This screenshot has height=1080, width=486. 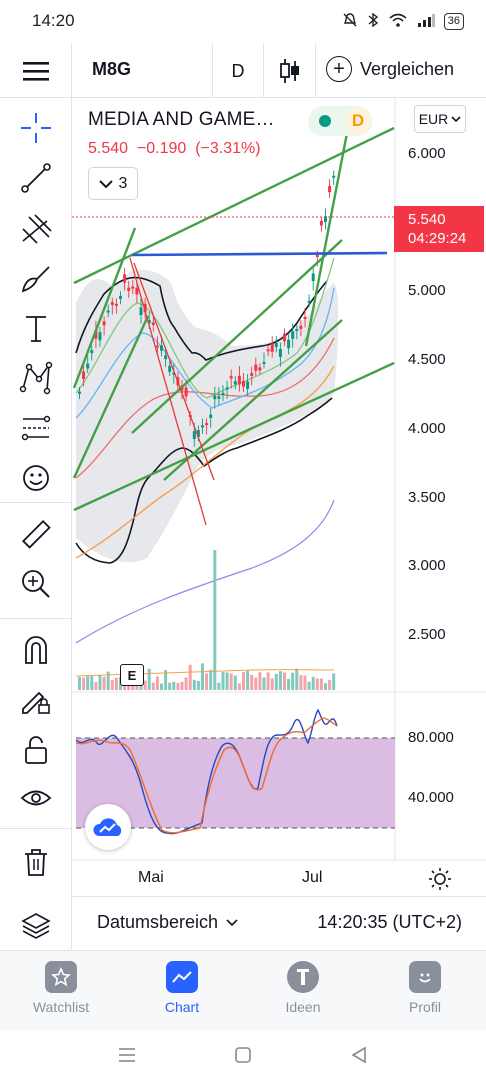 What do you see at coordinates (373, 21) in the screenshot?
I see `bluetooth-icon` at bounding box center [373, 21].